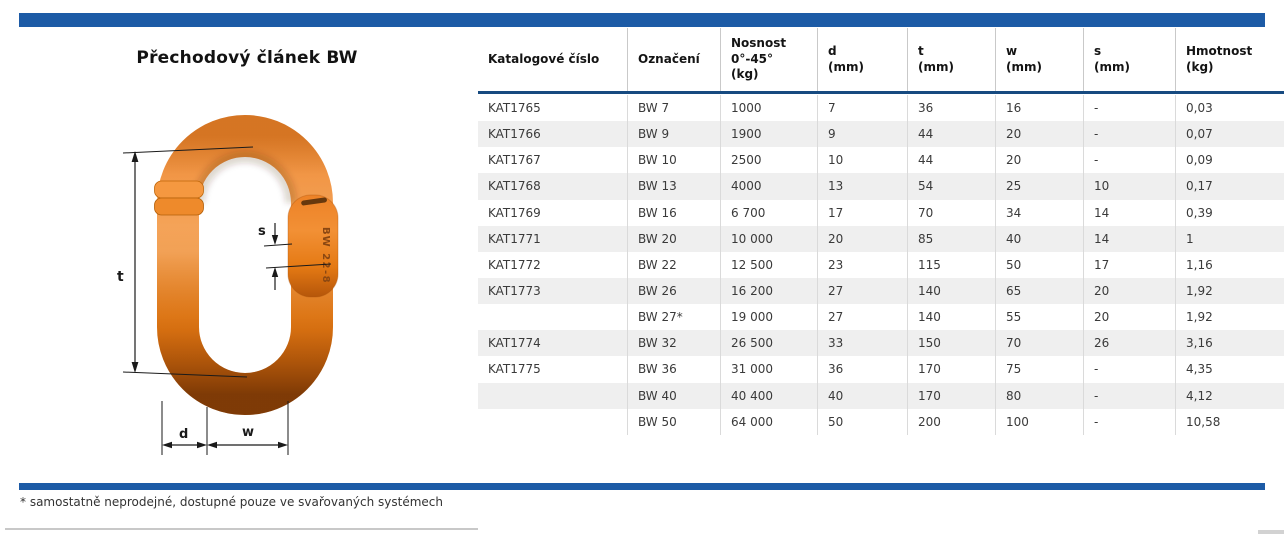 Image resolution: width=1284 pixels, height=534 pixels. I want to click on table-row: BW 40 40 400 40 170 80-4,12, so click(881, 395).